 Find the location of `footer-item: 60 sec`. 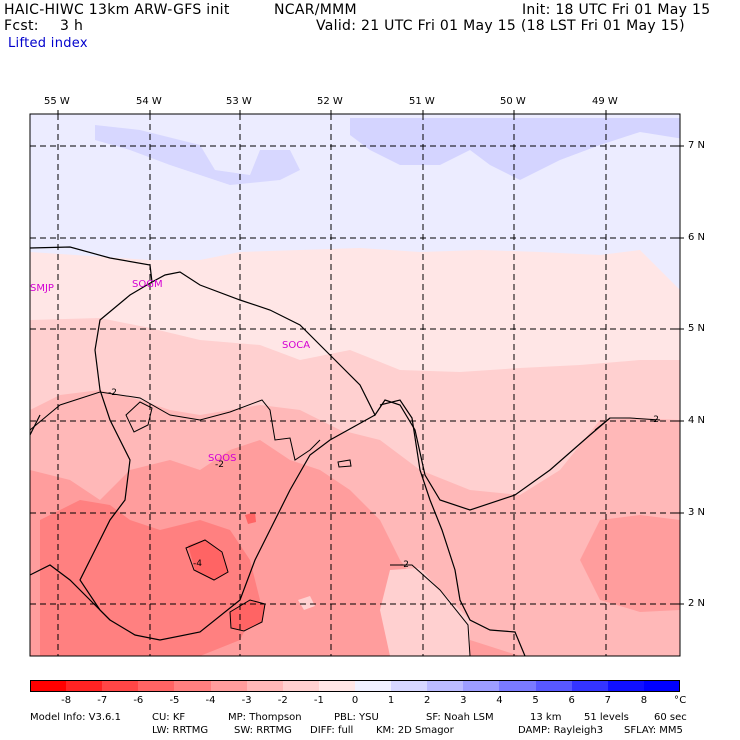

footer-item: 60 sec is located at coordinates (670, 717).